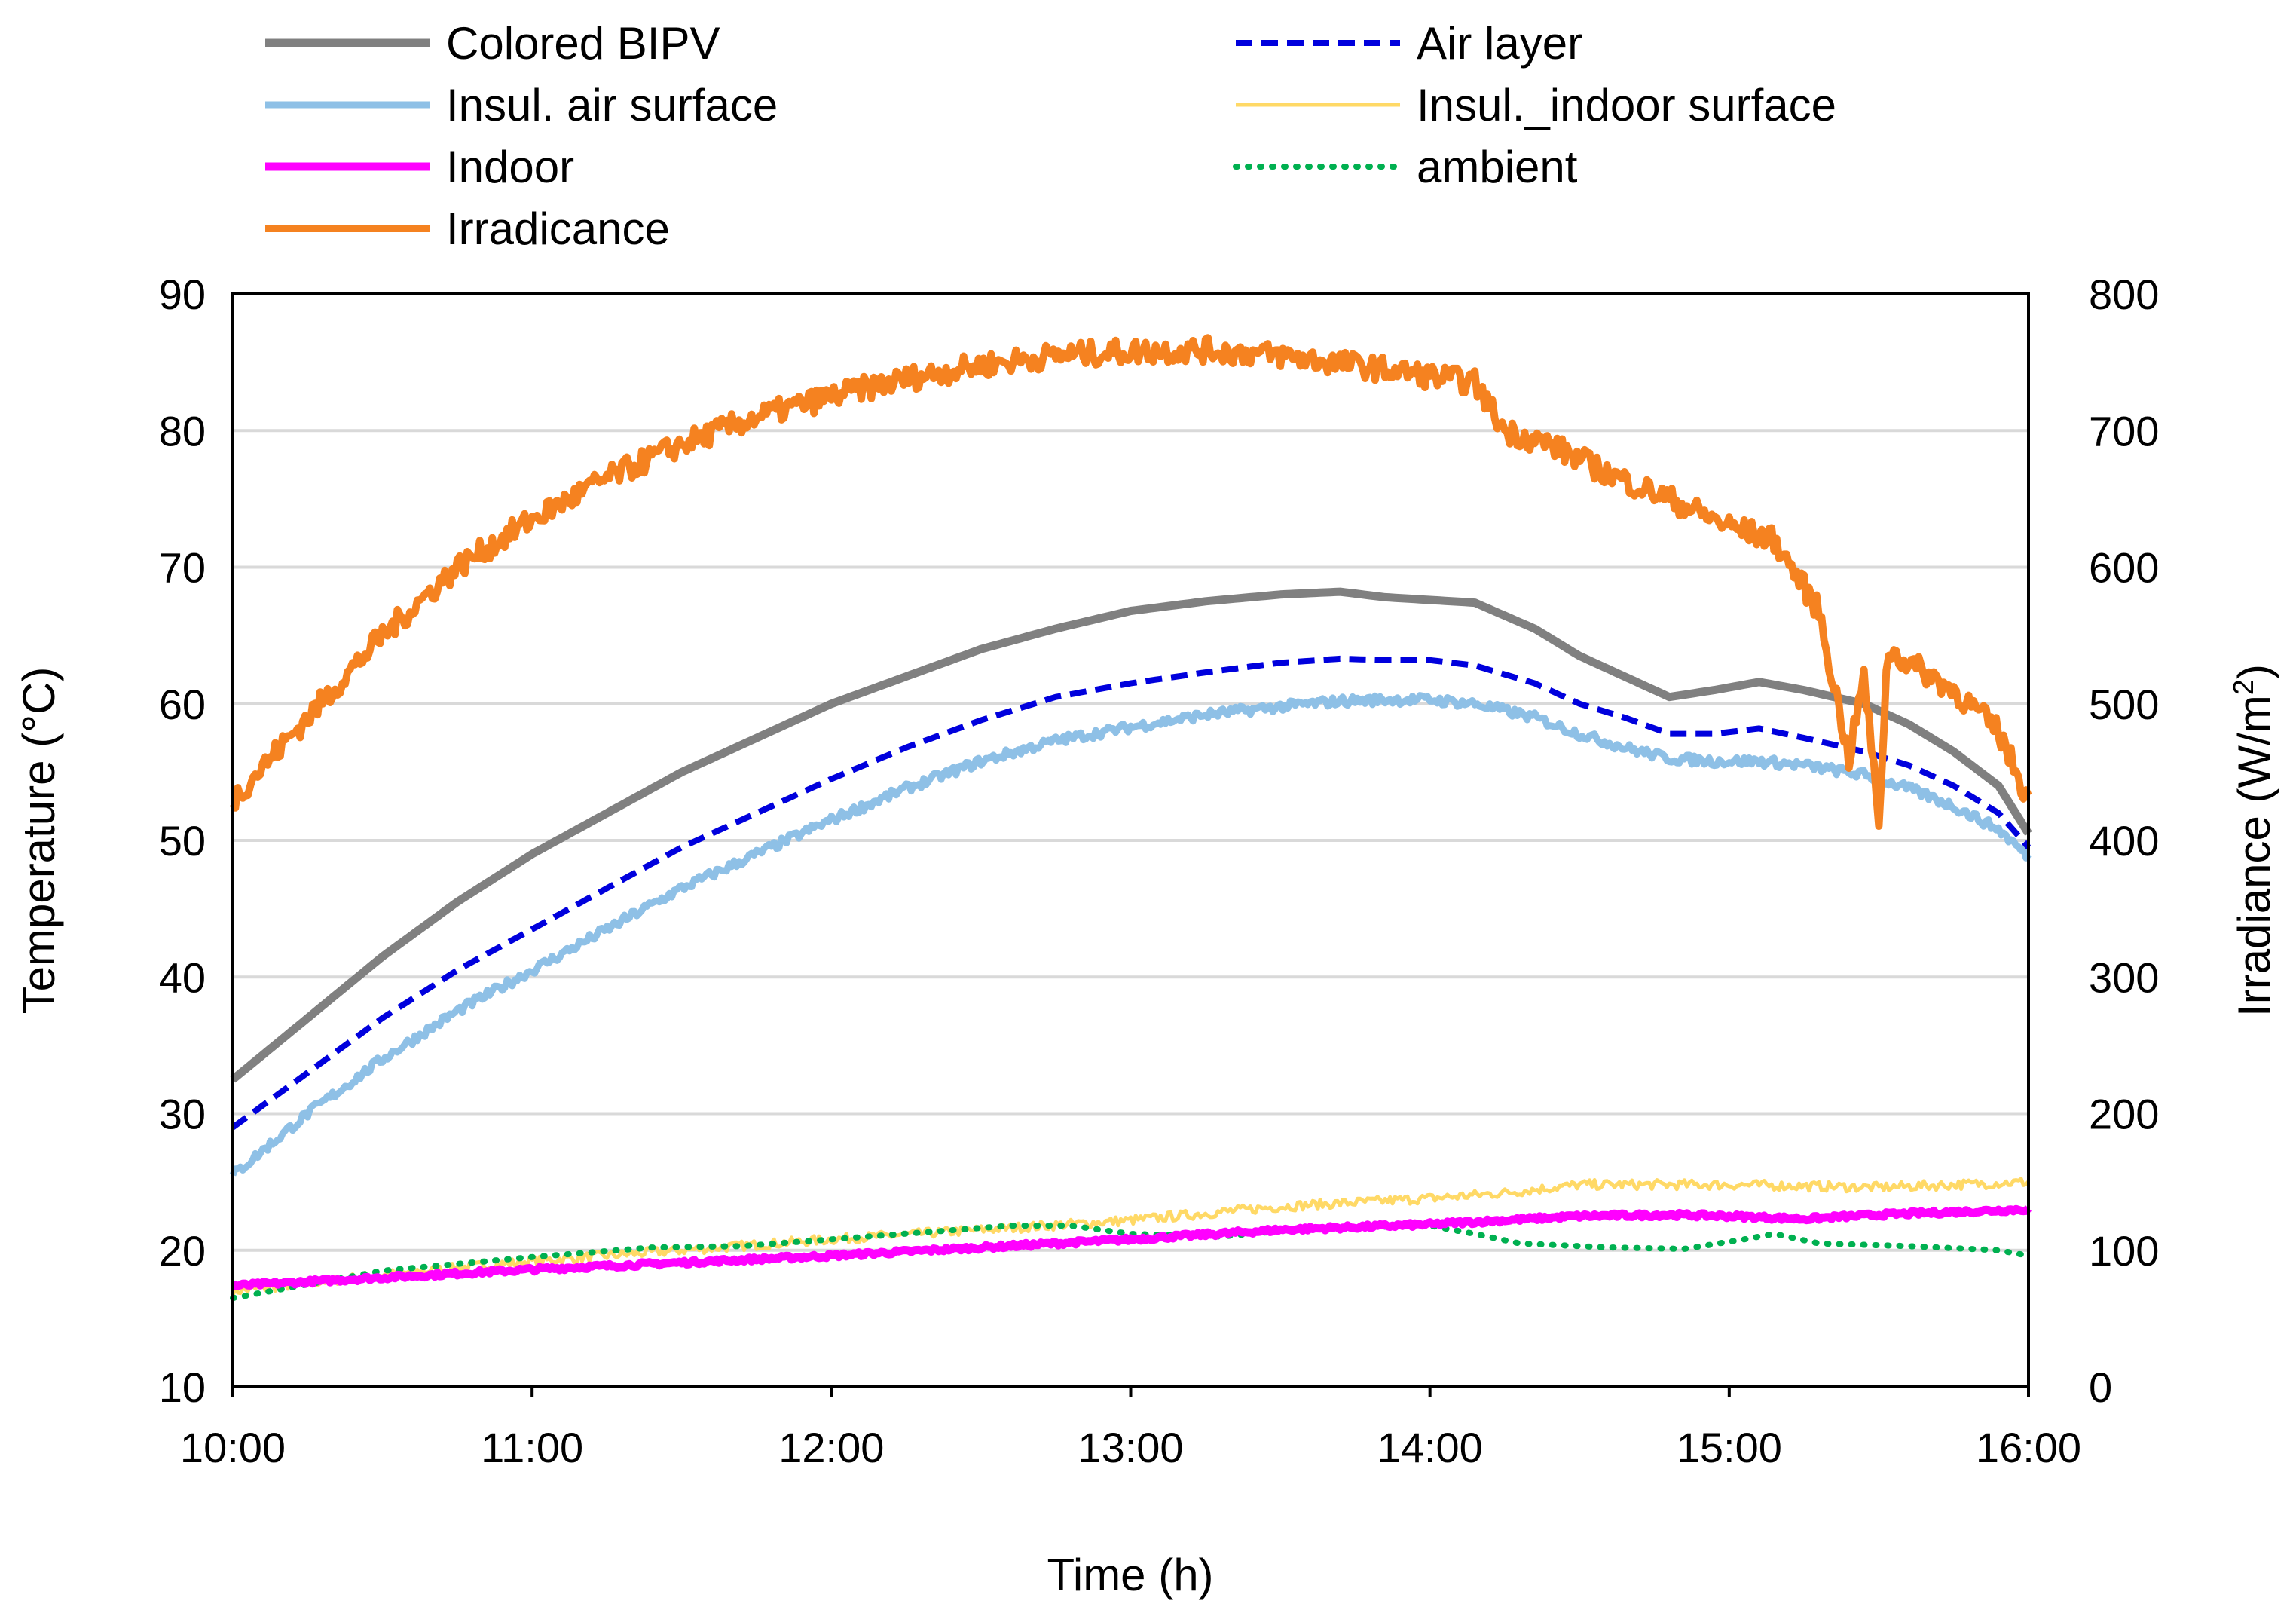  What do you see at coordinates (182, 294) in the screenshot?
I see `y-tick-label: 90` at bounding box center [182, 294].